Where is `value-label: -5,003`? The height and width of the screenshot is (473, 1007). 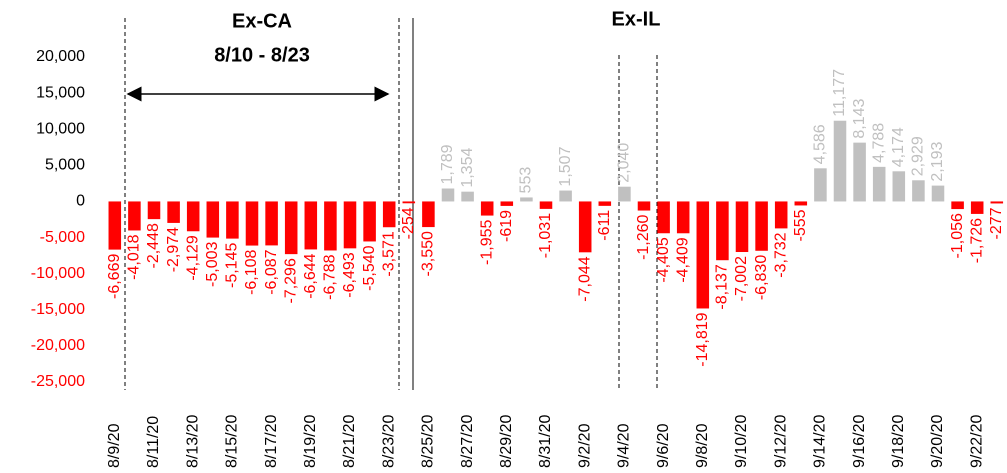 value-label: -5,003 is located at coordinates (212, 263).